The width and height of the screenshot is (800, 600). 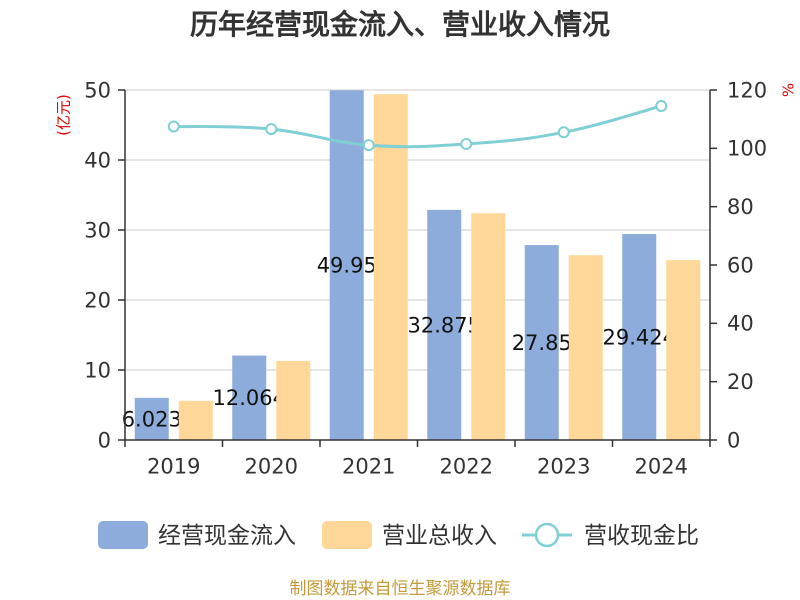 I want to click on legend-label-revenue: 营业总收入, so click(x=439, y=536).